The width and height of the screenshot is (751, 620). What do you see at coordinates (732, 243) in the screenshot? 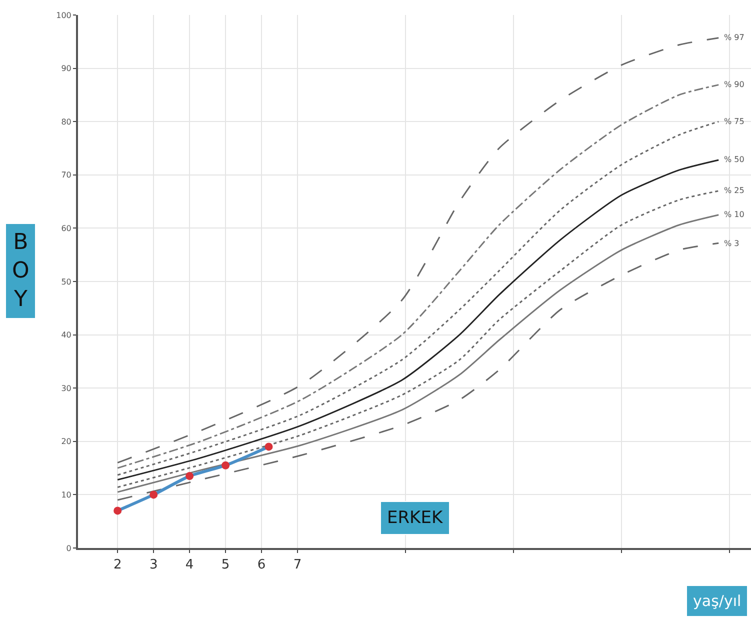
I see `series-label: % 3` at bounding box center [732, 243].